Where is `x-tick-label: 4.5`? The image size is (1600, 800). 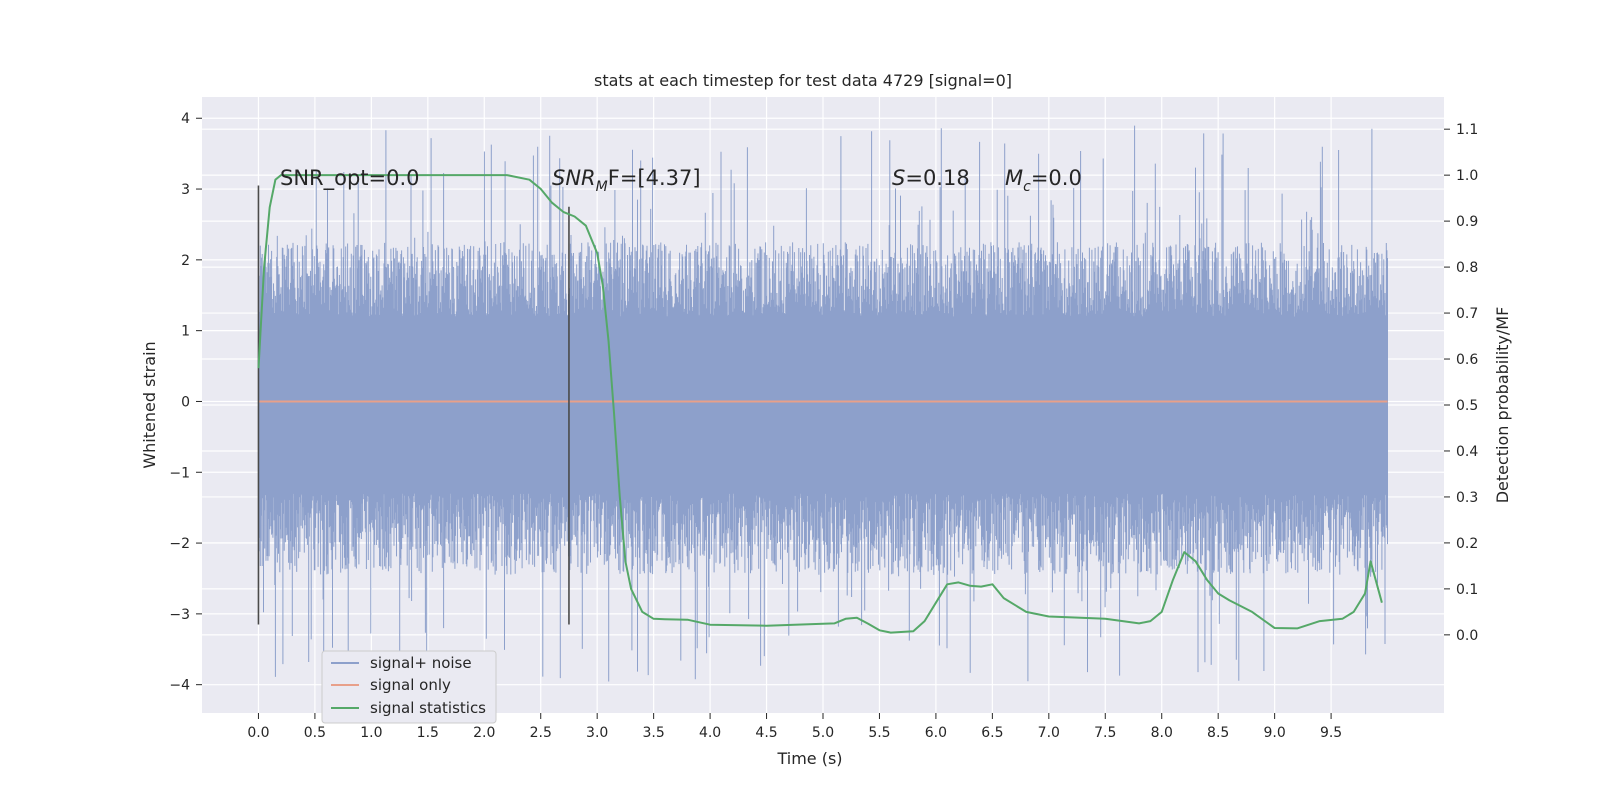 x-tick-label: 4.5 is located at coordinates (766, 733).